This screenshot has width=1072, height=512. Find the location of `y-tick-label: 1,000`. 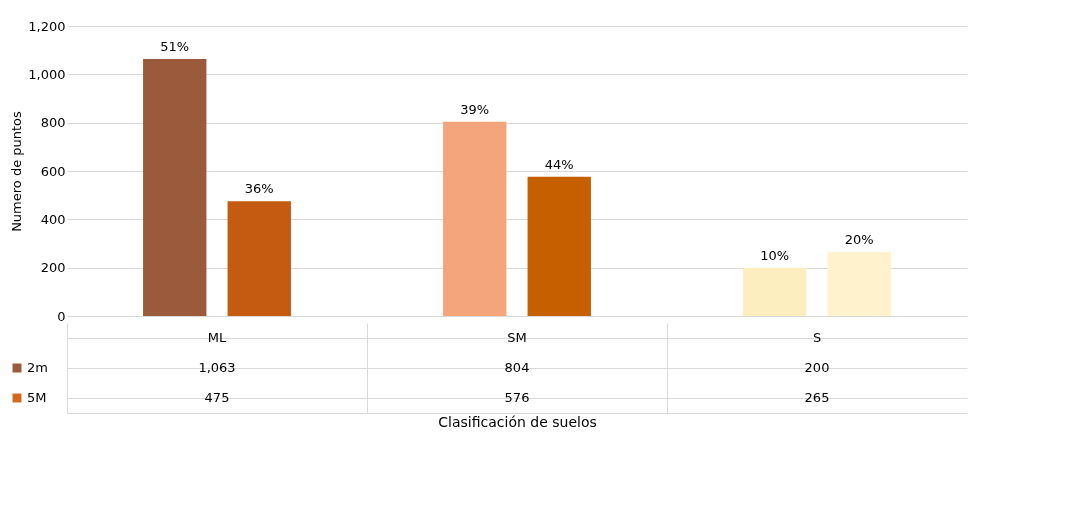

y-tick-label: 1,000 is located at coordinates (47, 74).